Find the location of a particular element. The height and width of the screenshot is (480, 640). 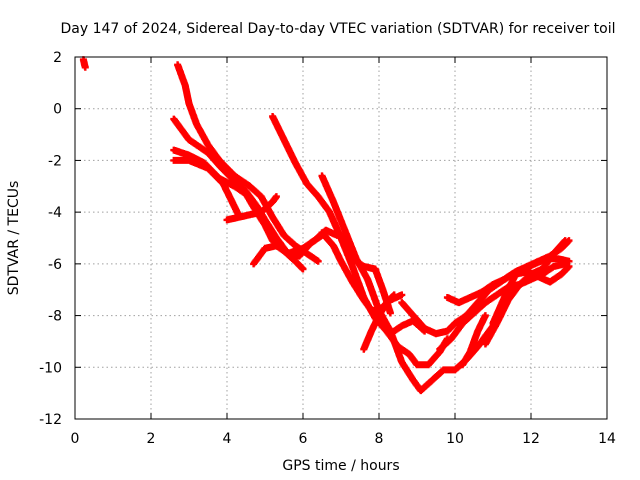

series-arc-l is located at coordinates (379, 322).